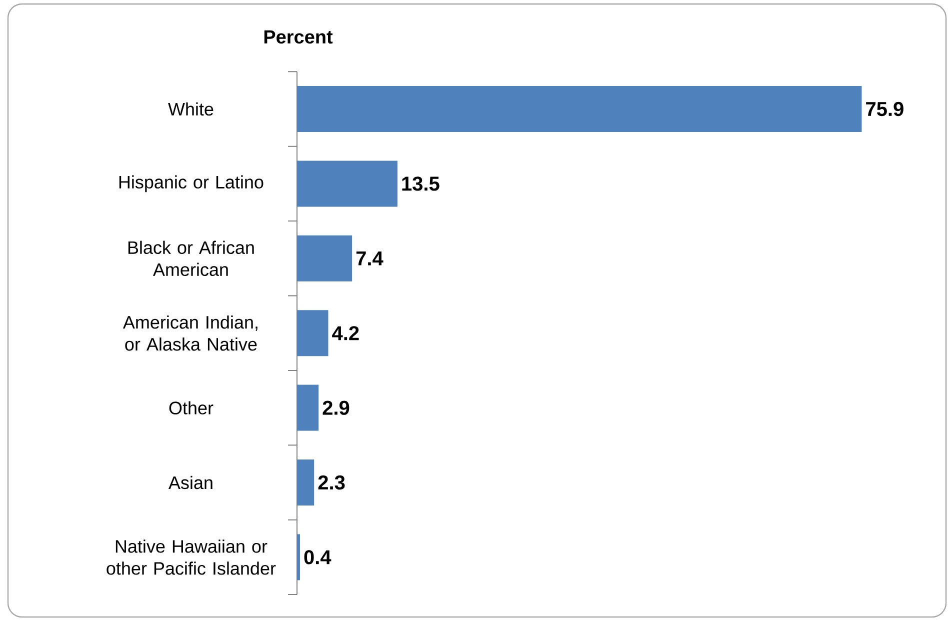 This screenshot has width=950, height=621. Describe the element at coordinates (421, 183) in the screenshot. I see `data-label: 13.5` at that location.